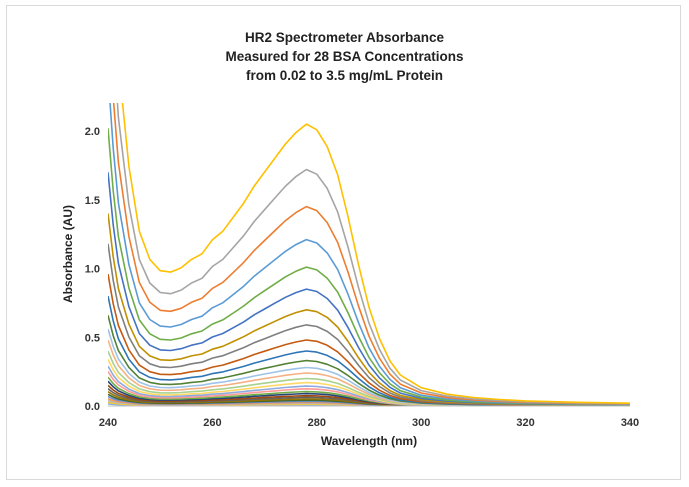 This screenshot has width=689, height=487. I want to click on y-tick-label: 1.5, so click(92, 201).